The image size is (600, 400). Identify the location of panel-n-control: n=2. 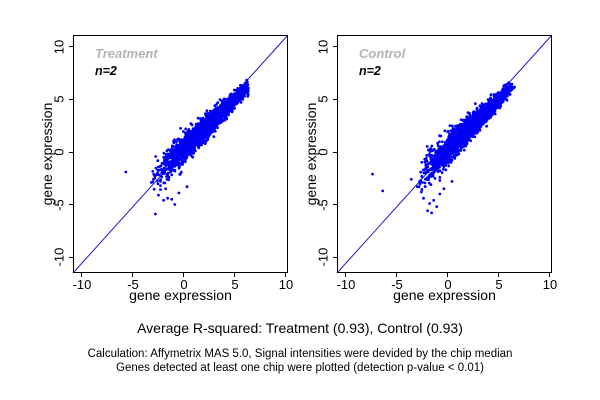
(370, 71).